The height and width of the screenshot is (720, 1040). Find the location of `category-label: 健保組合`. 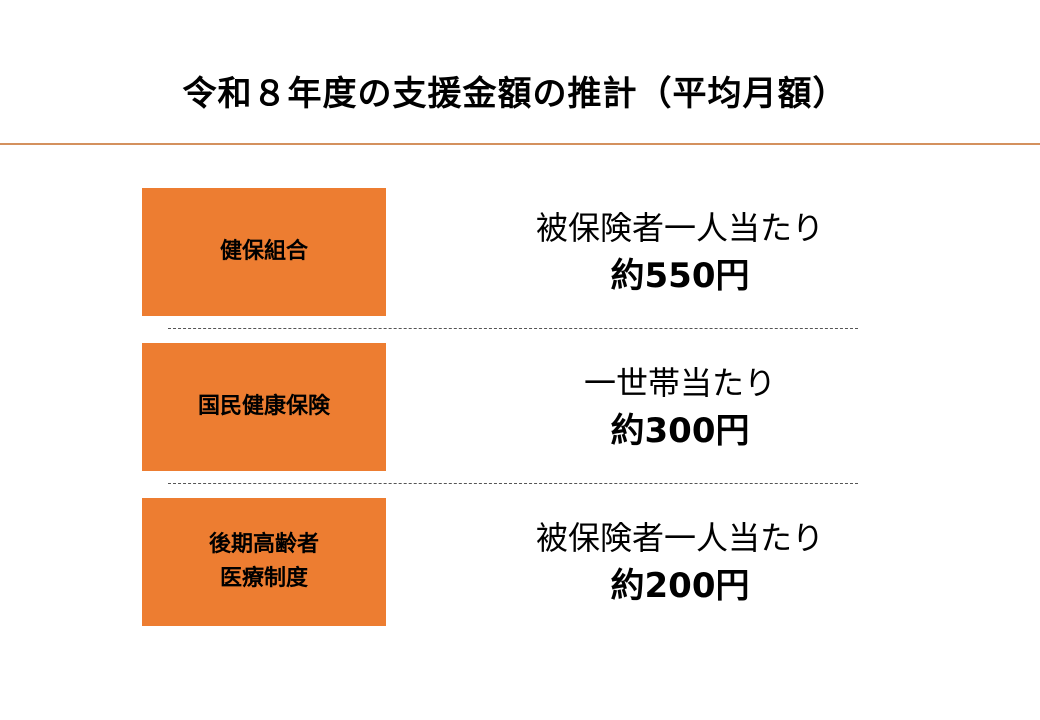

category-label: 健保組合 is located at coordinates (263, 251).